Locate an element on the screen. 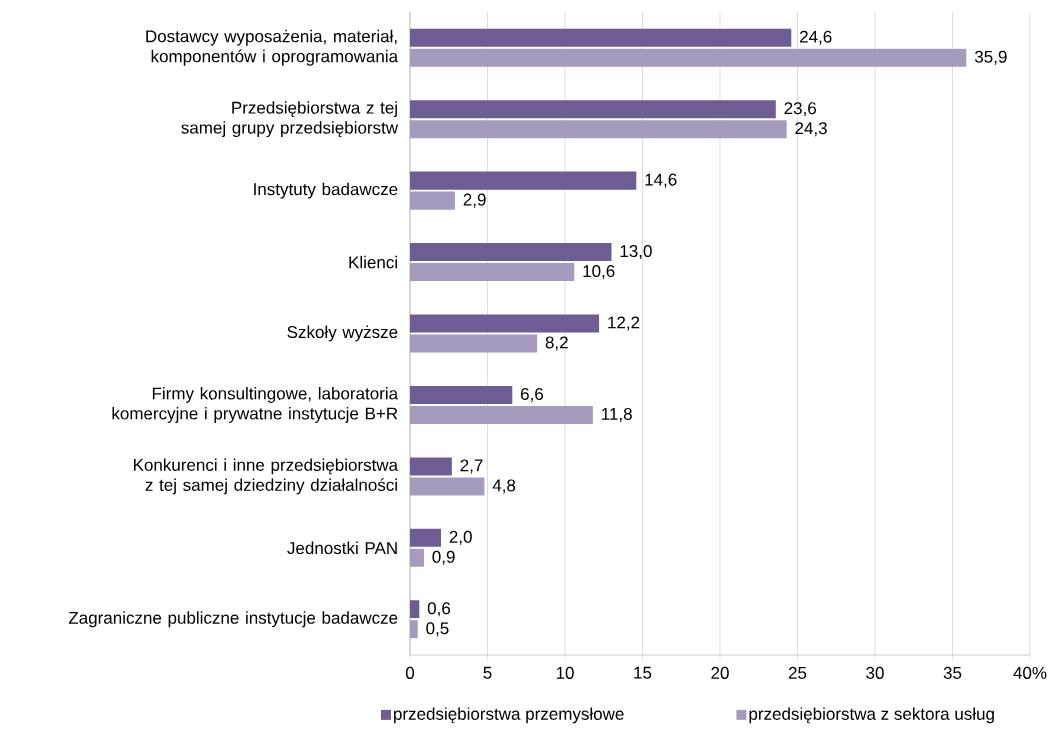  x-tick-label: 20 is located at coordinates (720, 672).